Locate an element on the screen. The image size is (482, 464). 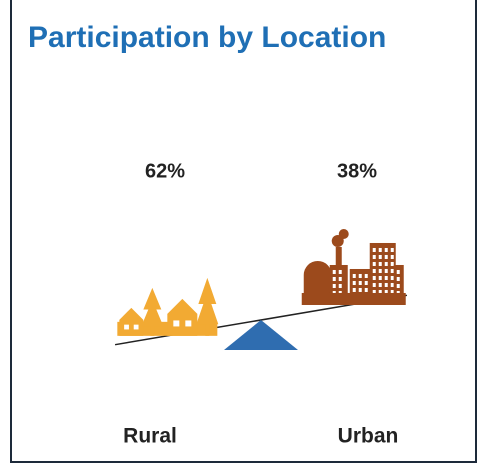
fulcrum is located at coordinates (261, 335).